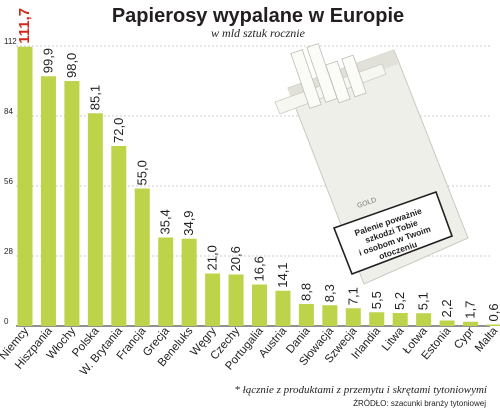 The height and width of the screenshot is (412, 500). I want to click on value-label: 16,6, so click(259, 268).